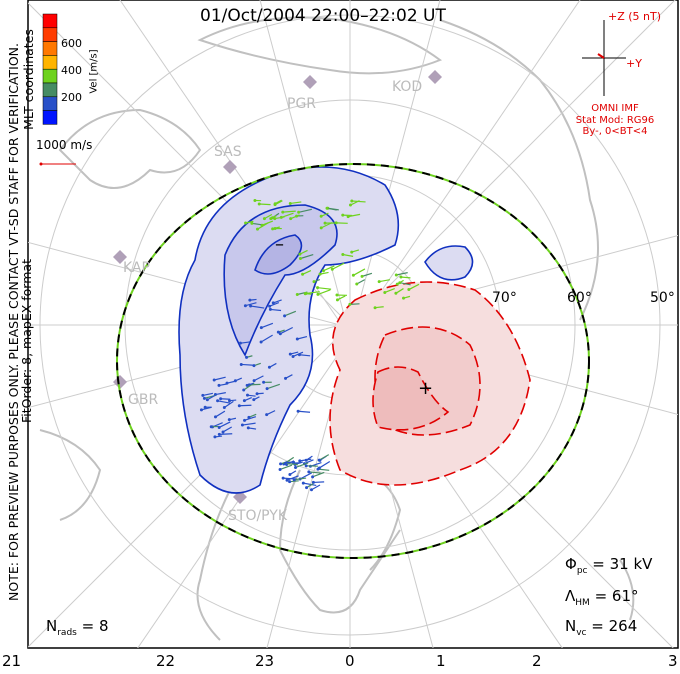  I want to click on mlt-tick: 22, so click(166, 661).